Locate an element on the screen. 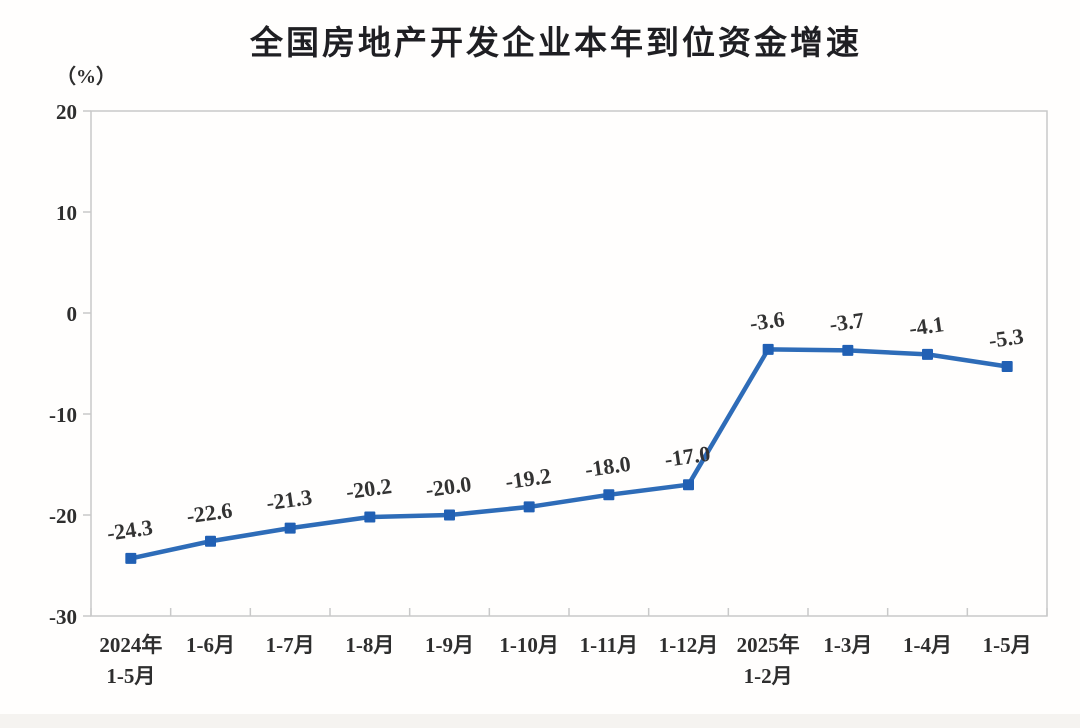  y-axis-tick-label: 10 is located at coordinates (66, 213).